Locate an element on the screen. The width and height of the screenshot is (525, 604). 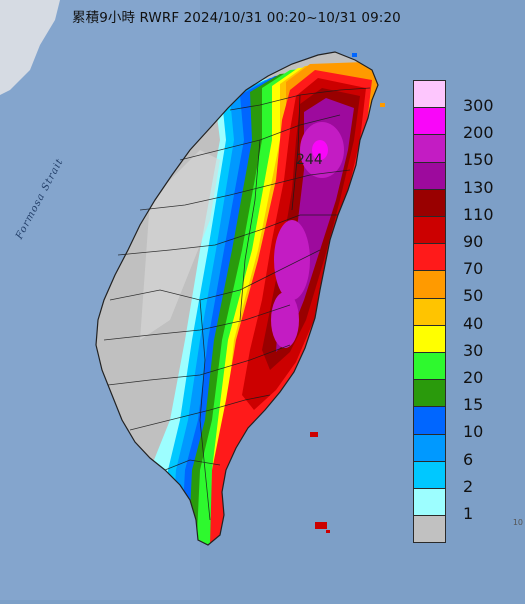
legend-label: 30 is located at coordinates (473, 350).